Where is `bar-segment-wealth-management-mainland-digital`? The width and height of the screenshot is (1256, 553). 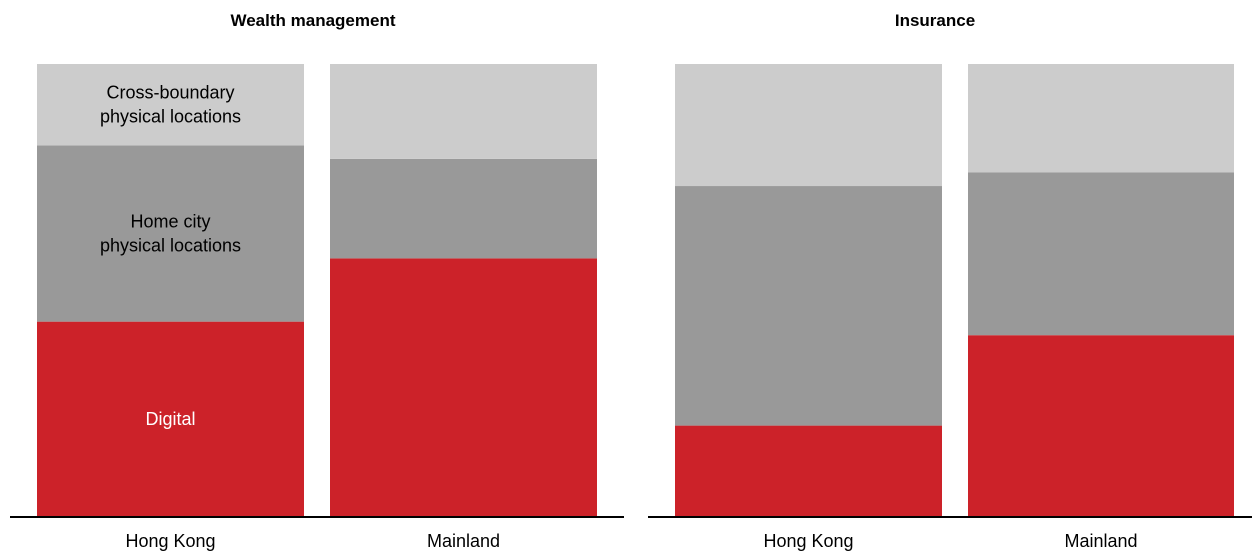 bar-segment-wealth-management-mainland-digital is located at coordinates (463, 387).